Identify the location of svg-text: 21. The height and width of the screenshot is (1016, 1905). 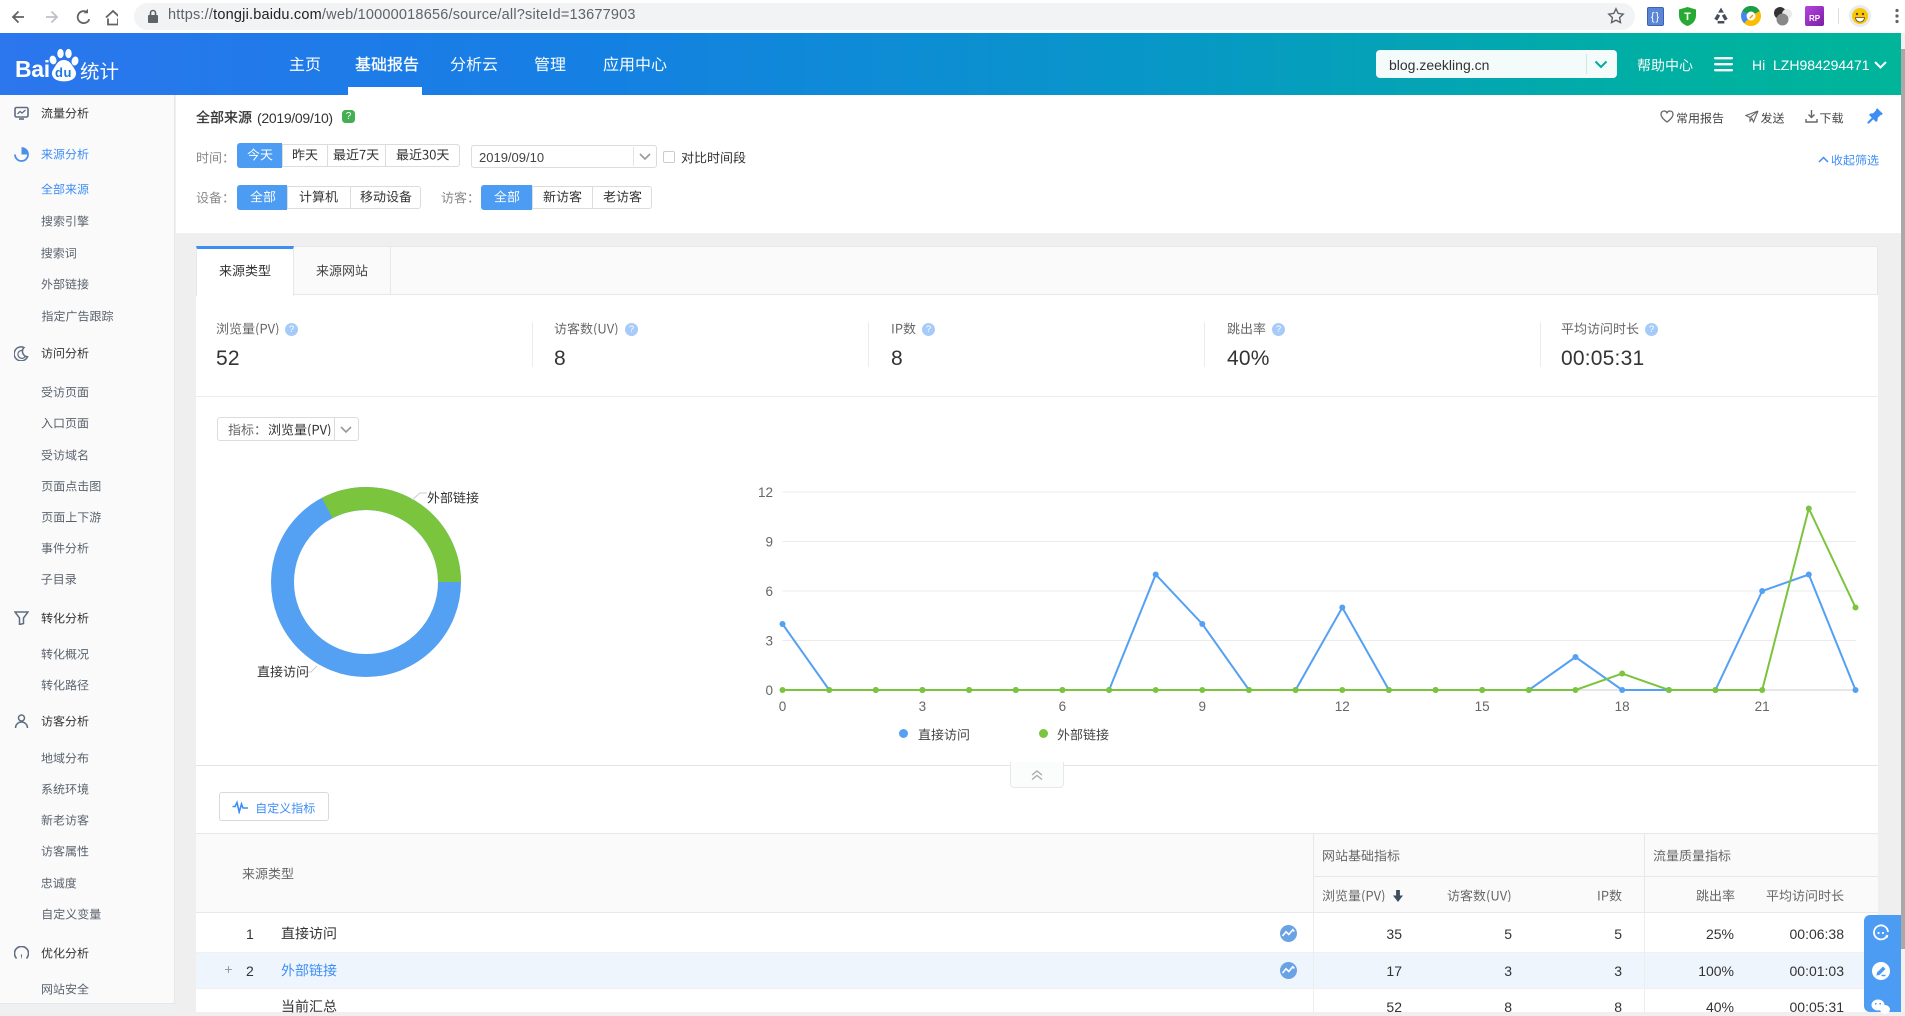
(1762, 706).